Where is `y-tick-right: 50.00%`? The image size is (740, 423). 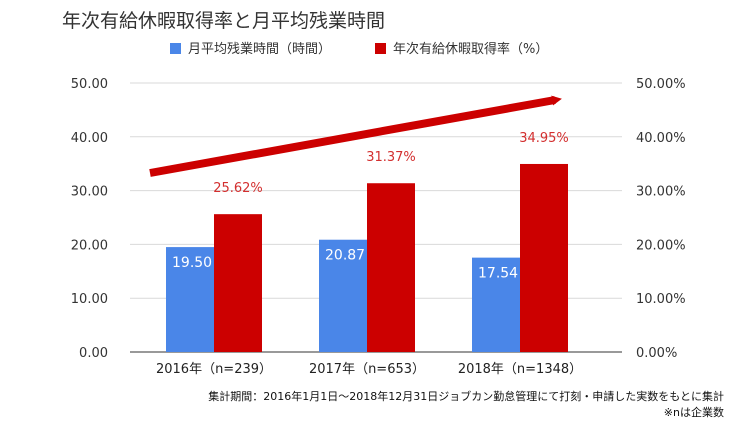 y-tick-right: 50.00% is located at coordinates (661, 84).